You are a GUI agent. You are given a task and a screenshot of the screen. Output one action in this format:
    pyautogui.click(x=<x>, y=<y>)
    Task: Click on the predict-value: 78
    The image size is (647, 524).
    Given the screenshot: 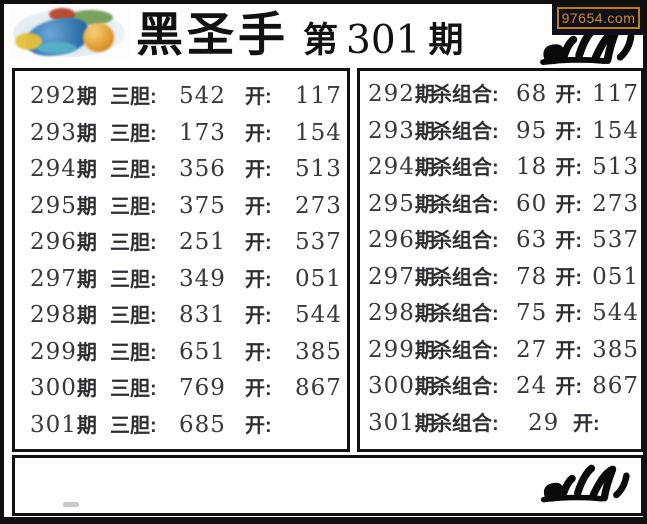 What is the action you would take?
    pyautogui.click(x=531, y=276)
    